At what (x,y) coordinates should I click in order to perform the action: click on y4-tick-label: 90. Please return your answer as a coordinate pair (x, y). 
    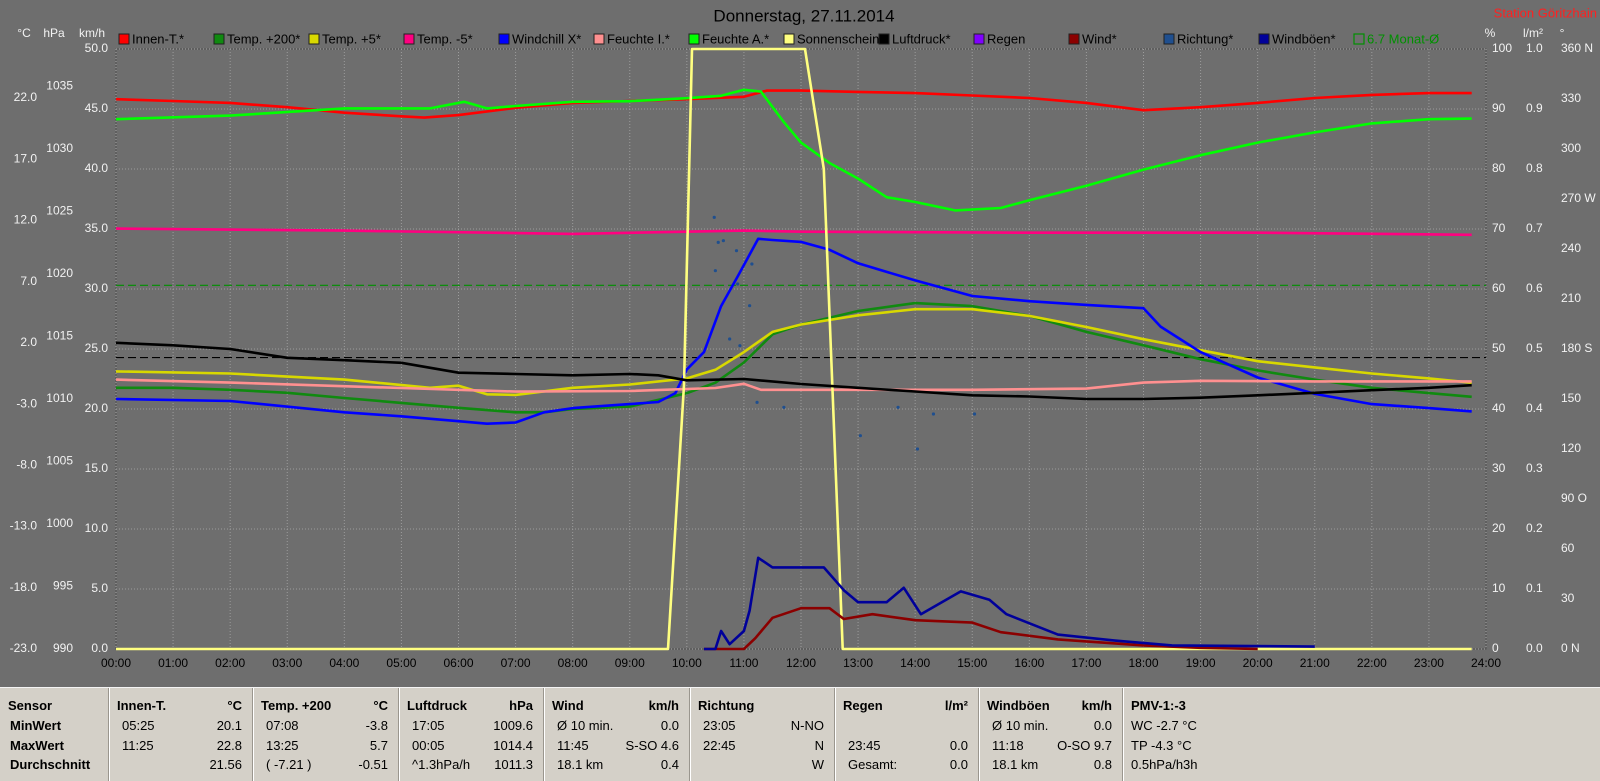
    Looking at the image, I should click on (1499, 108).